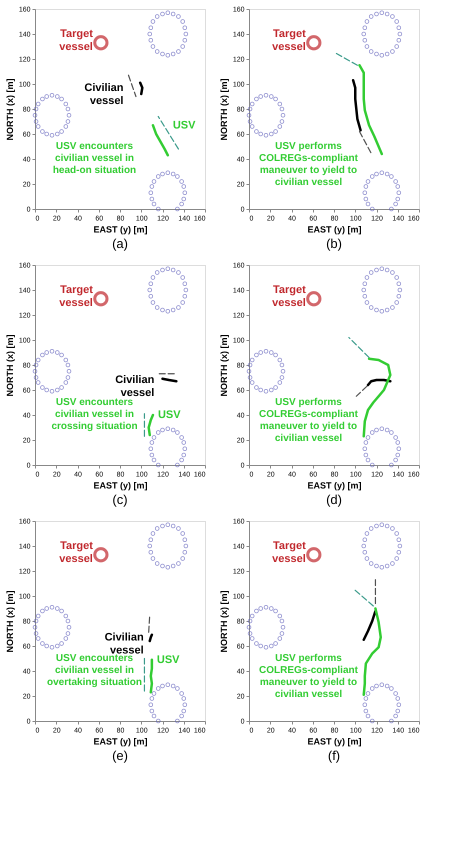 Image resolution: width=460 pixels, height=848 pixels. I want to click on text: (a), so click(120, 243).